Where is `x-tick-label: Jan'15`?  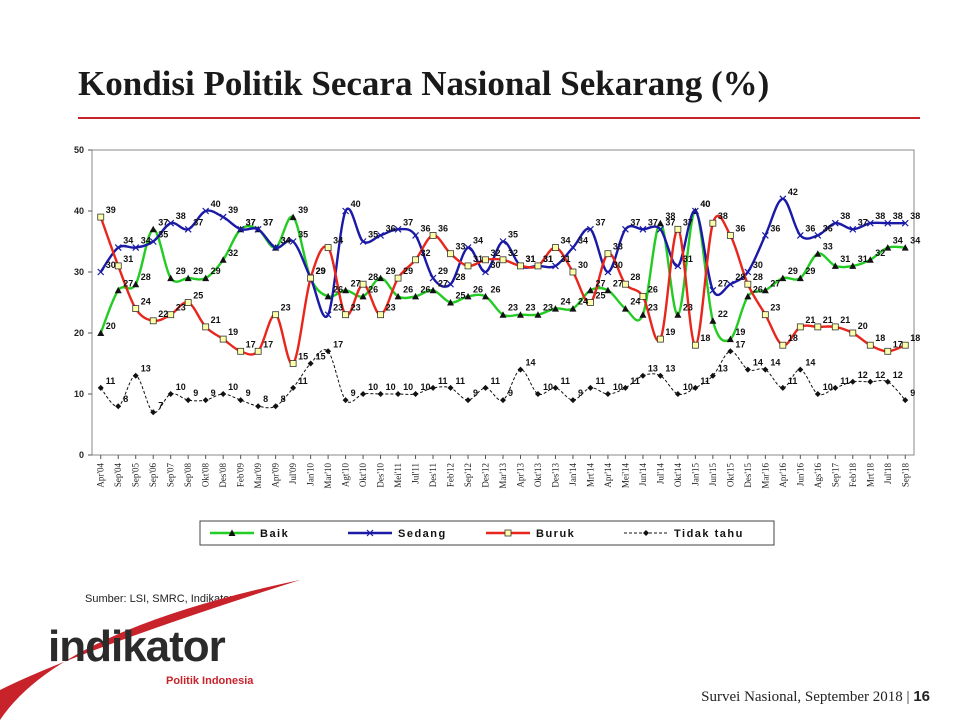 x-tick-label: Jan'15 is located at coordinates (695, 474).